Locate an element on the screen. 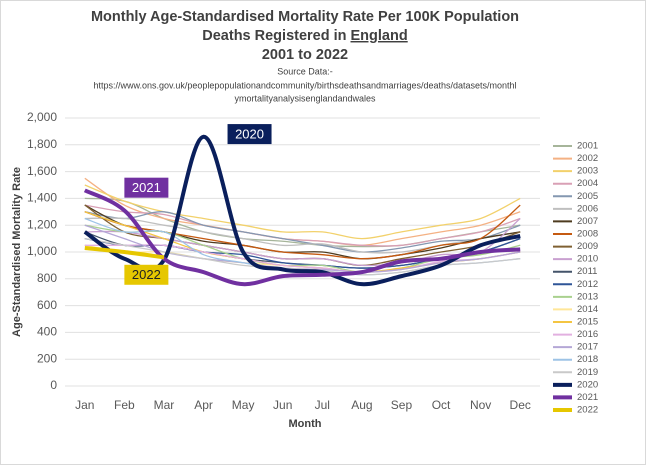 Image resolution: width=646 pixels, height=465 pixels. legend-label: 2003 is located at coordinates (587, 171).